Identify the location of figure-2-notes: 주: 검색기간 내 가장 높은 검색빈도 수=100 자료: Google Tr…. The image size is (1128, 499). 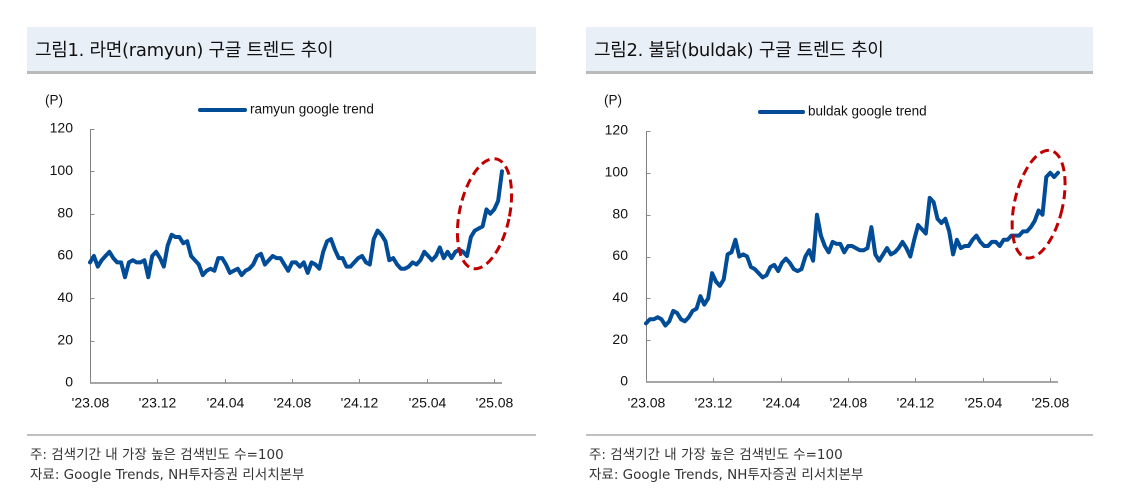
(726, 465).